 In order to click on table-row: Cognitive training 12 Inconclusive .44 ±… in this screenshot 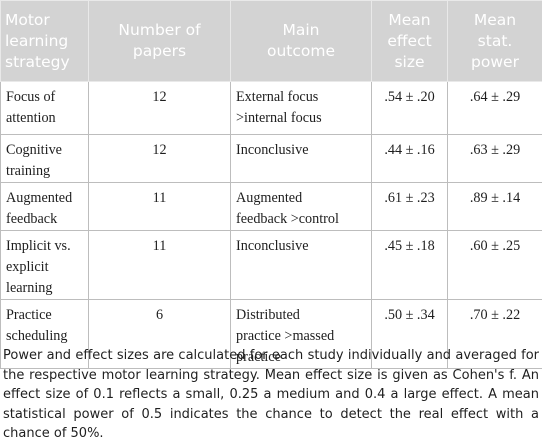, I will do `click(271, 159)`.